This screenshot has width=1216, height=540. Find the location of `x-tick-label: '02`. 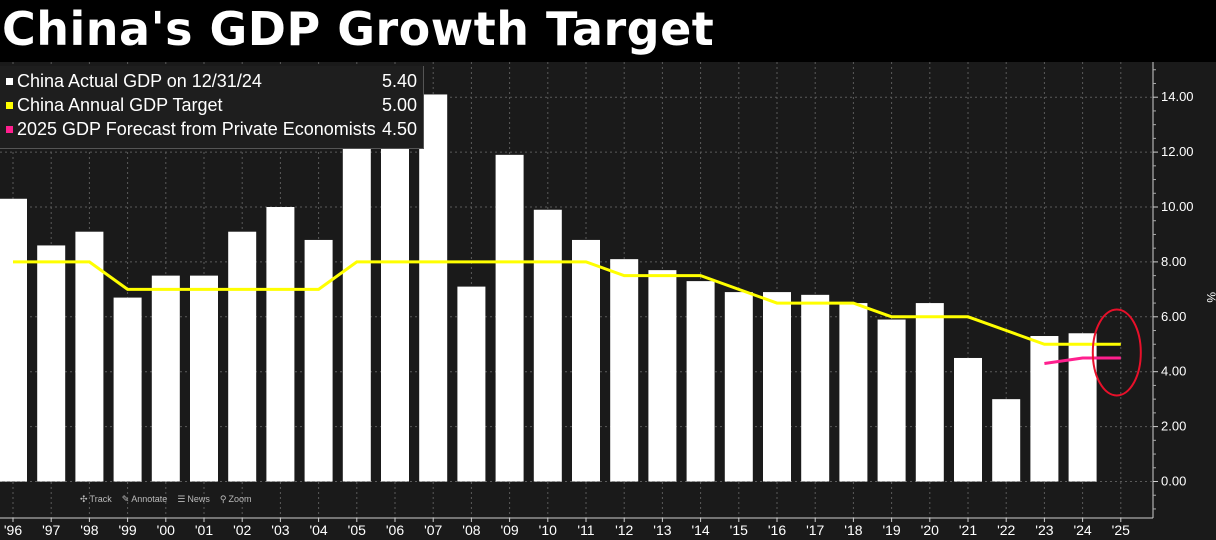

x-tick-label: '02 is located at coordinates (242, 530).